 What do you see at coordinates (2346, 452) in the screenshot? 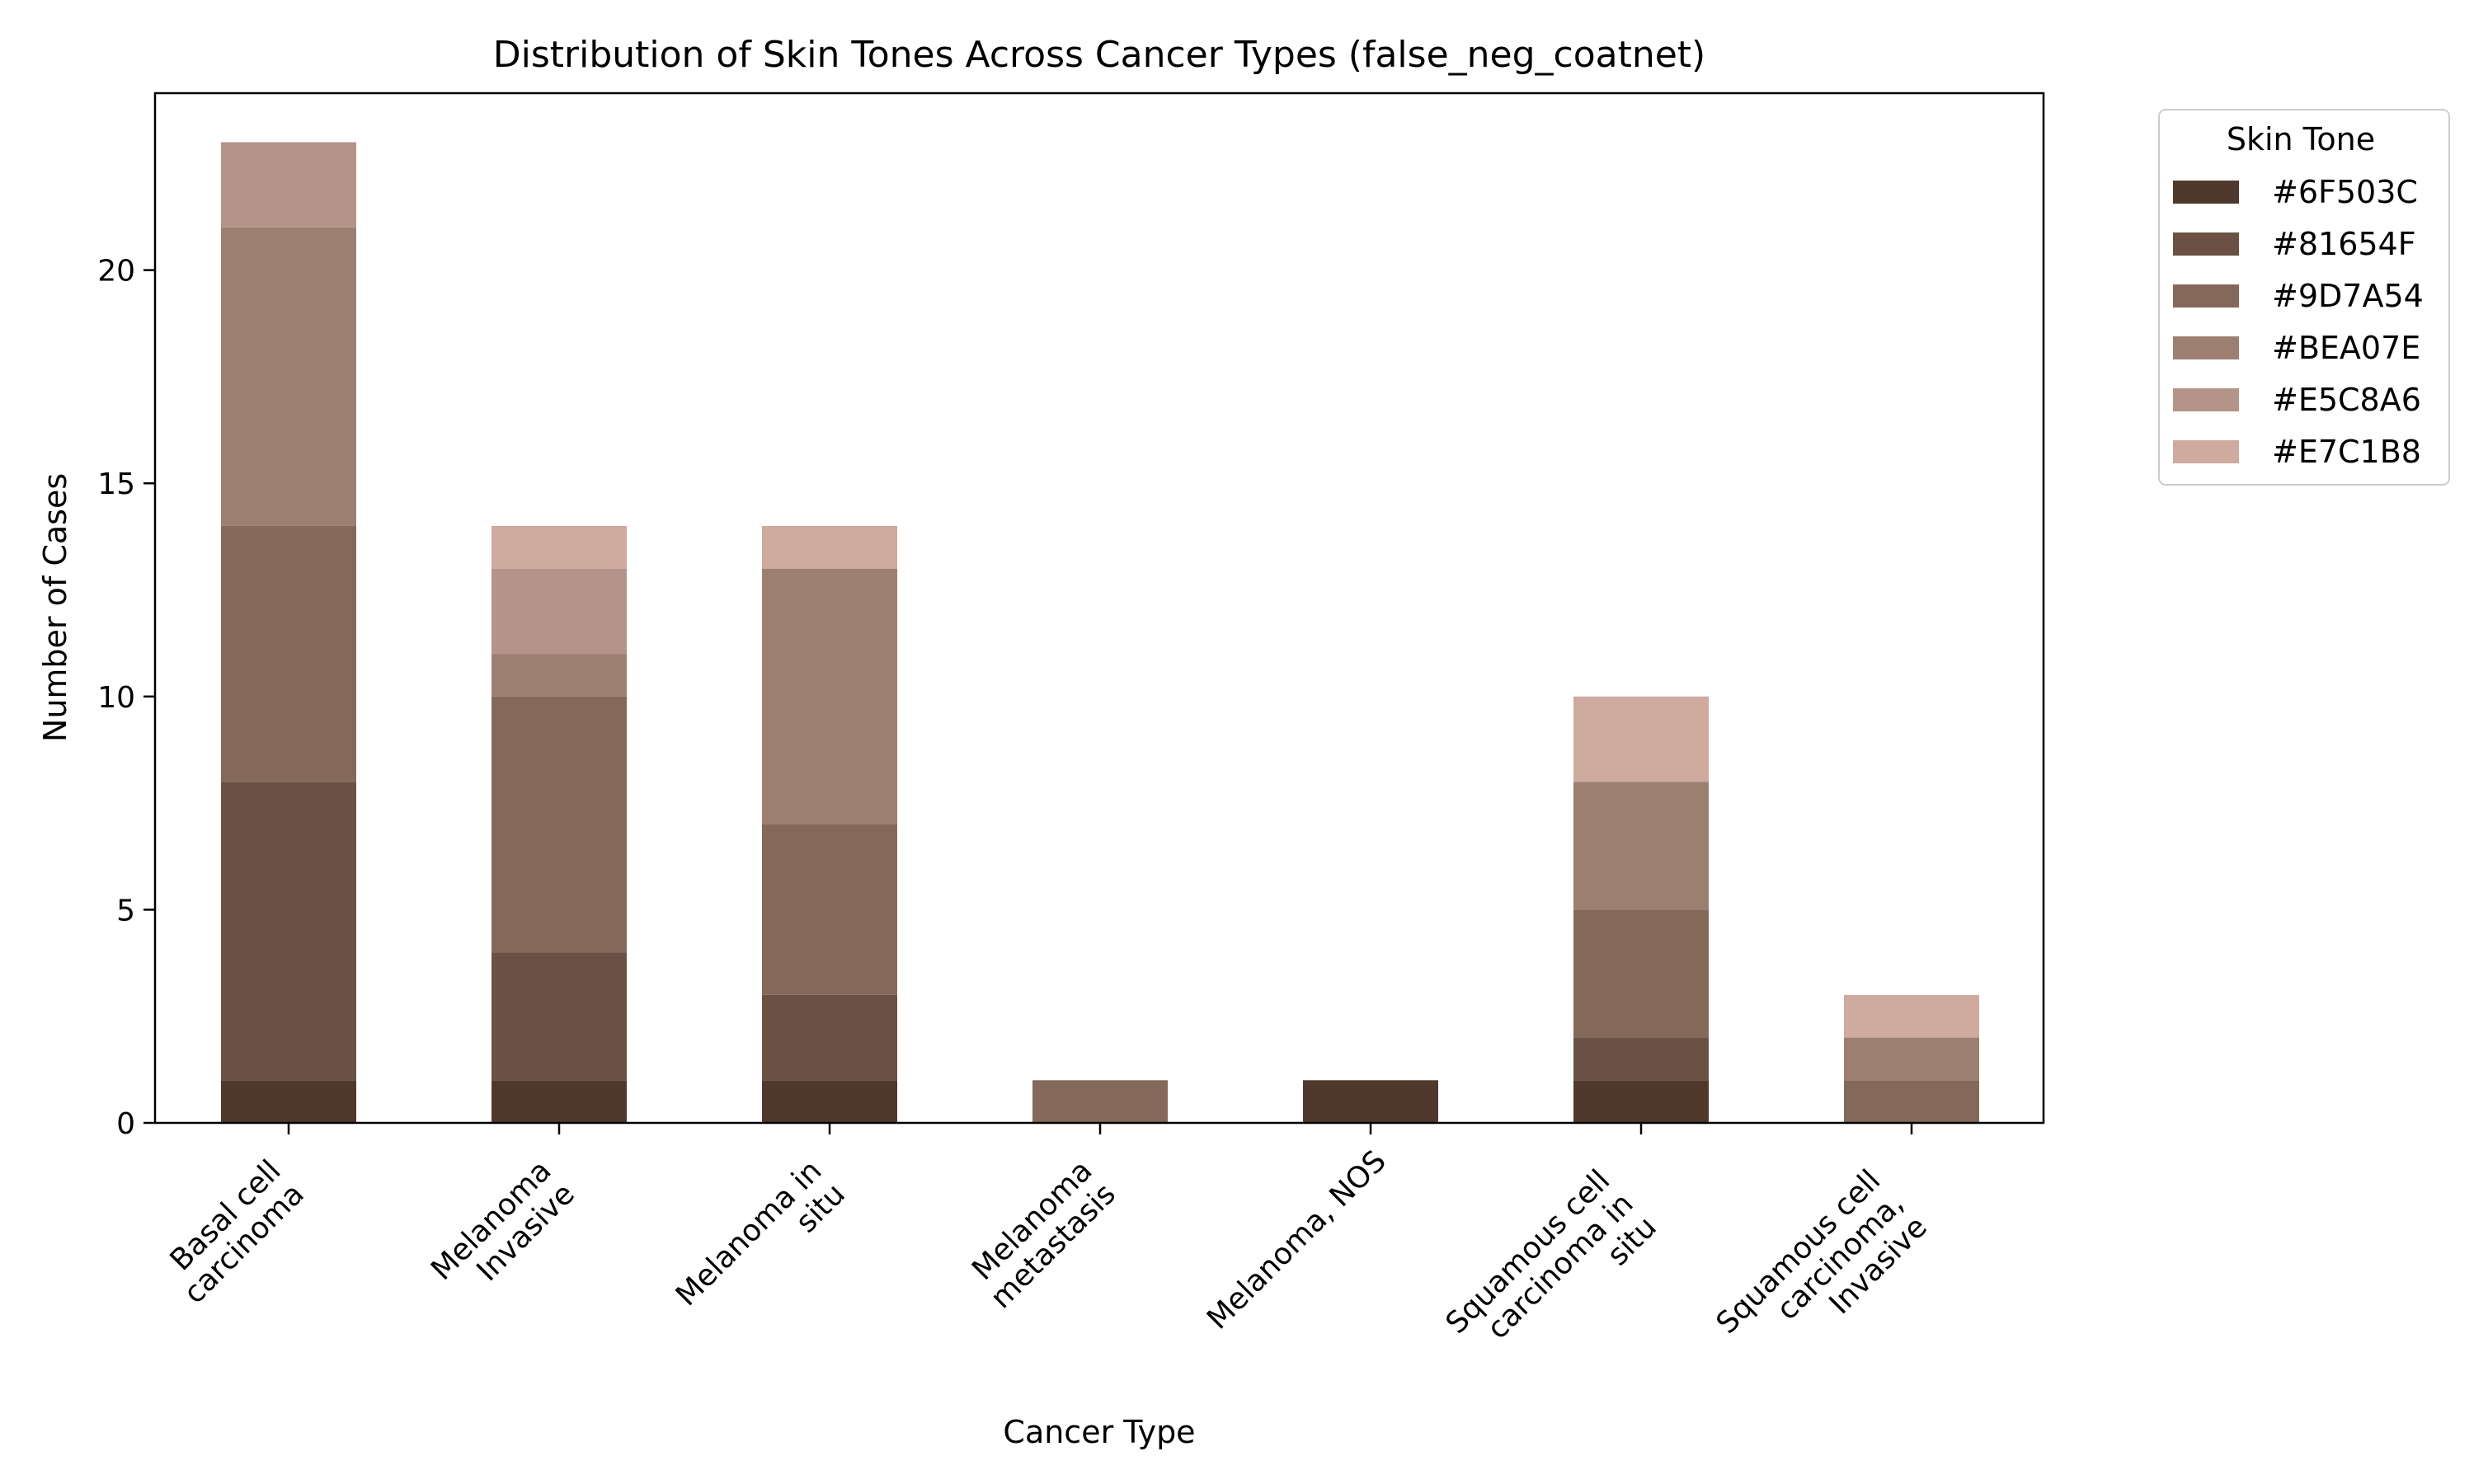
I see `legend-label: #E7C1B8` at bounding box center [2346, 452].